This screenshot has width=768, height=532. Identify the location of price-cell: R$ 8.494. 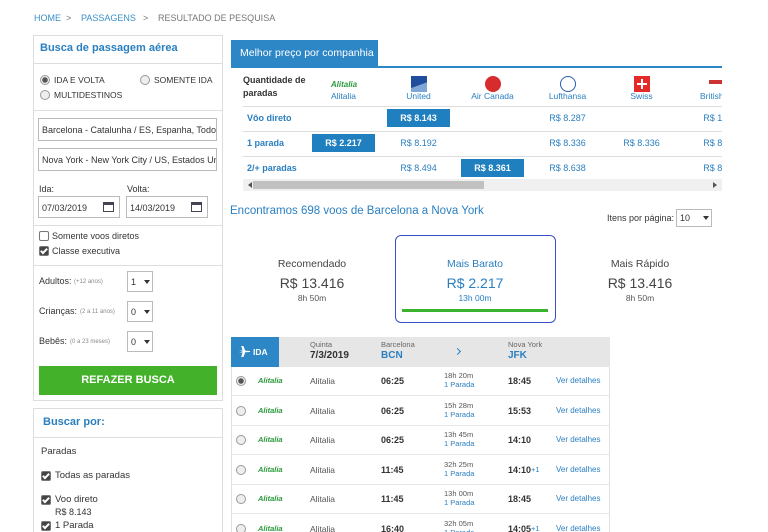
(418, 168).